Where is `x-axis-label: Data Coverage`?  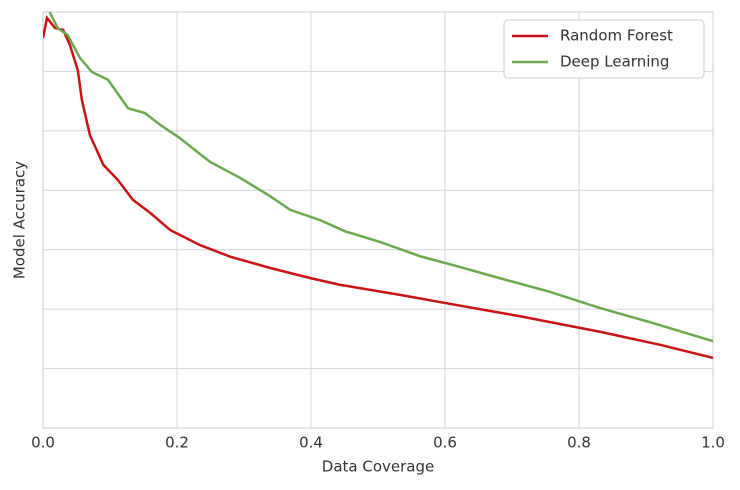 x-axis-label: Data Coverage is located at coordinates (378, 467).